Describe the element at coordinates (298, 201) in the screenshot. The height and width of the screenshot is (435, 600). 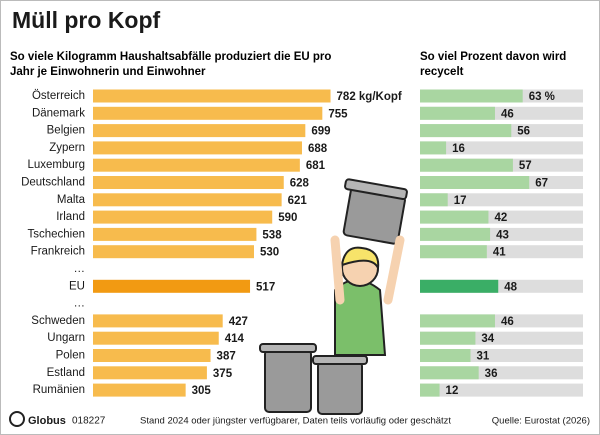
I see `value-label: 621` at that location.